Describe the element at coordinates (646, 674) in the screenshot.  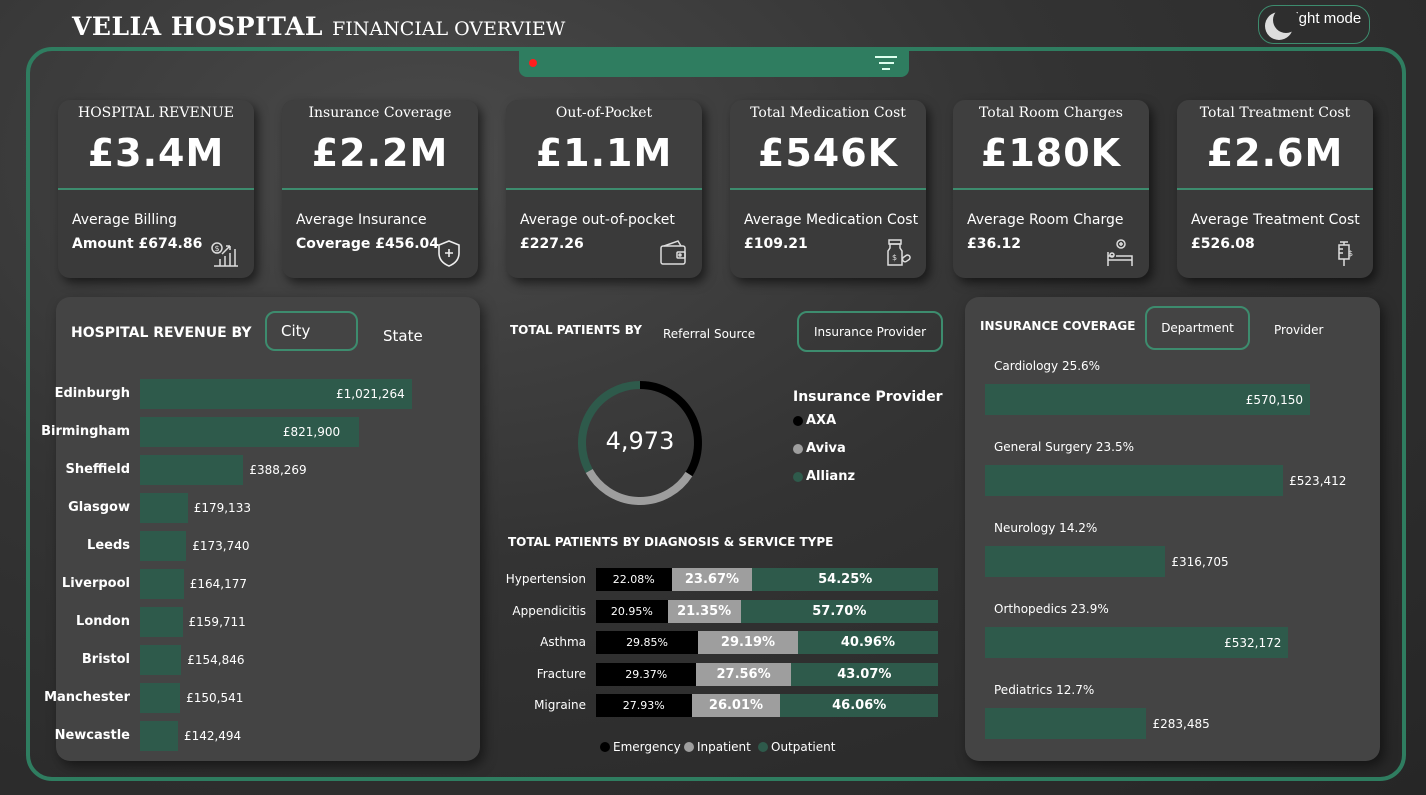
I see `segment-emergency: 29.37%` at that location.